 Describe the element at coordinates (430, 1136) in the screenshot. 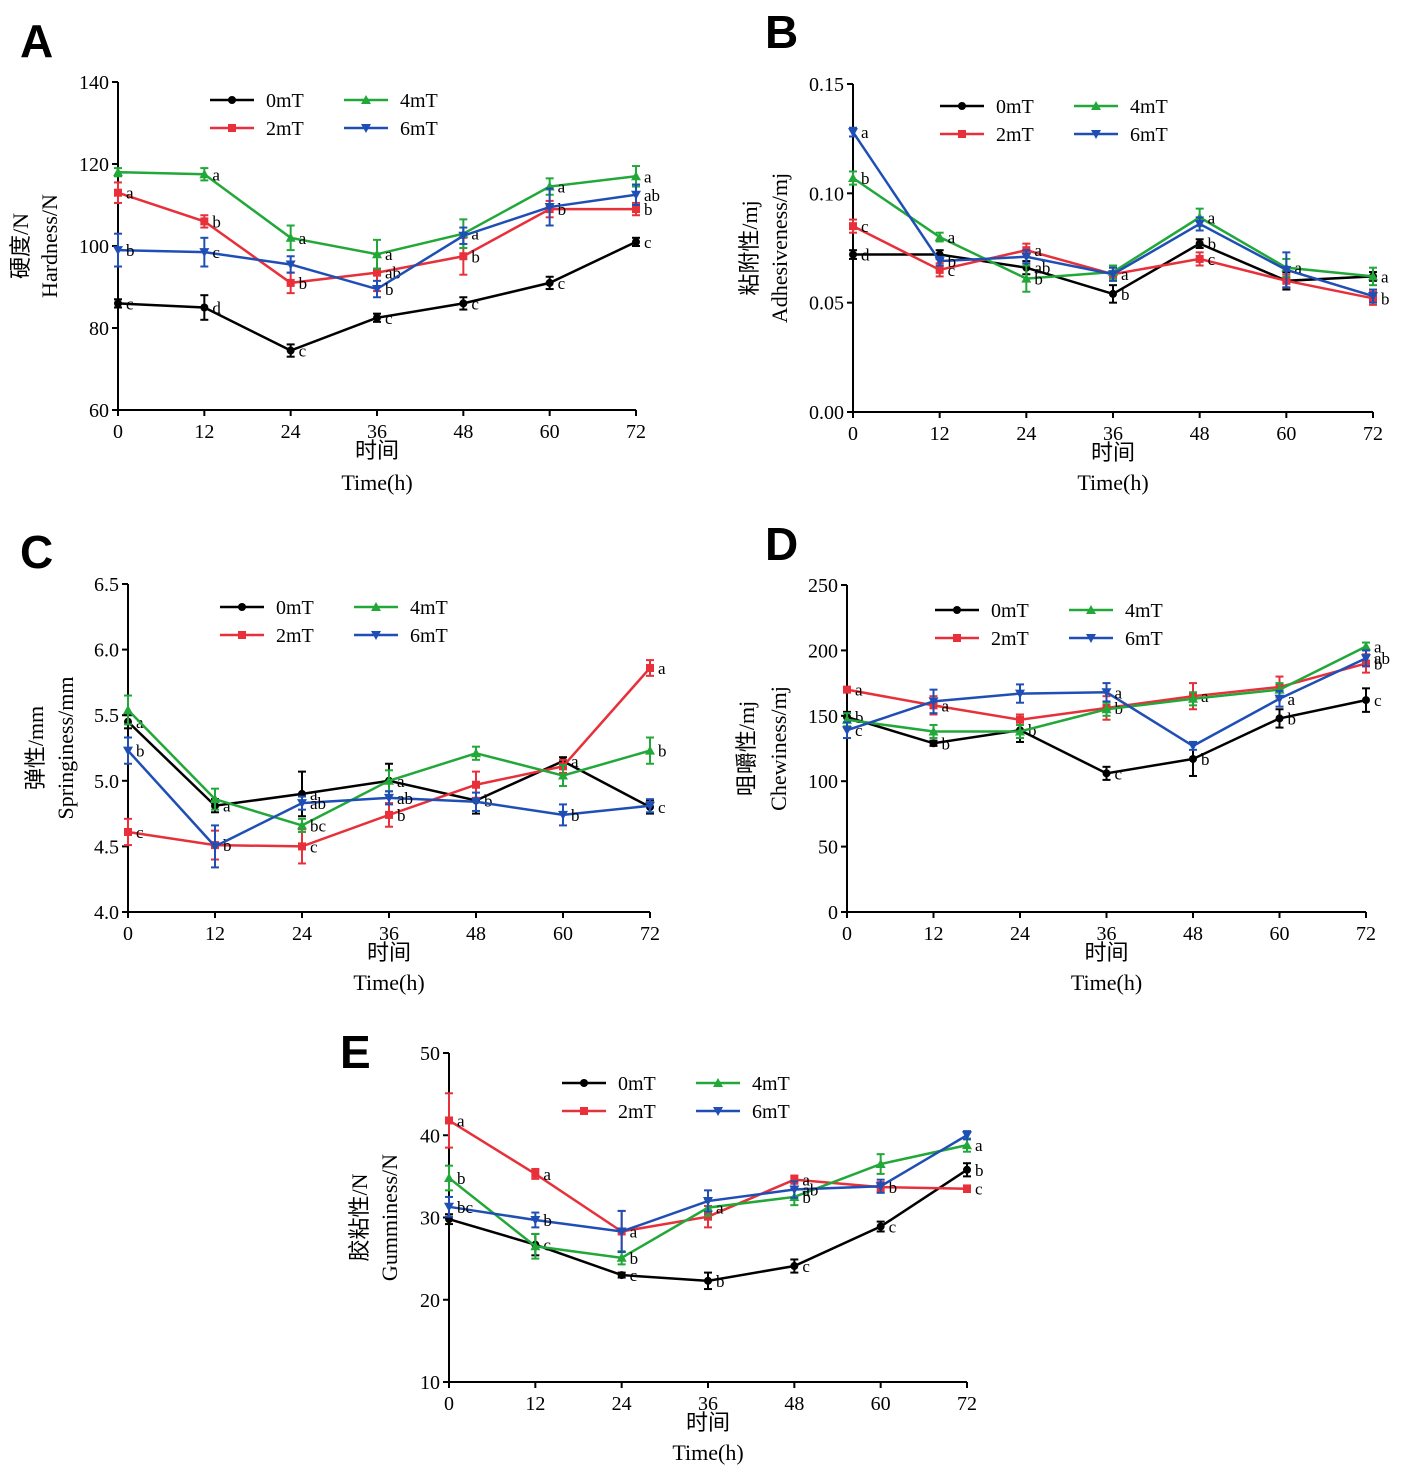

I see `y-tick-label: 40` at that location.